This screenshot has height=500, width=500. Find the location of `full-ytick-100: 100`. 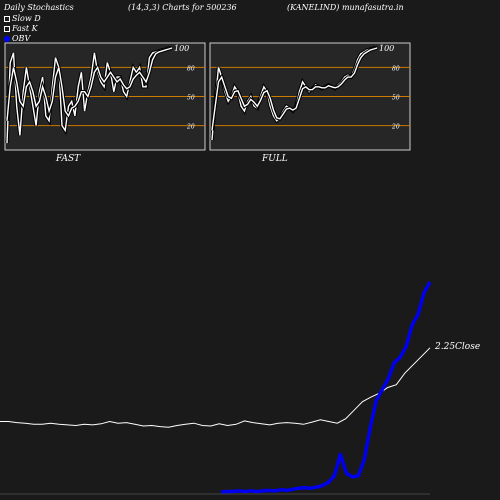

full-ytick-100: 100 is located at coordinates (386, 48).